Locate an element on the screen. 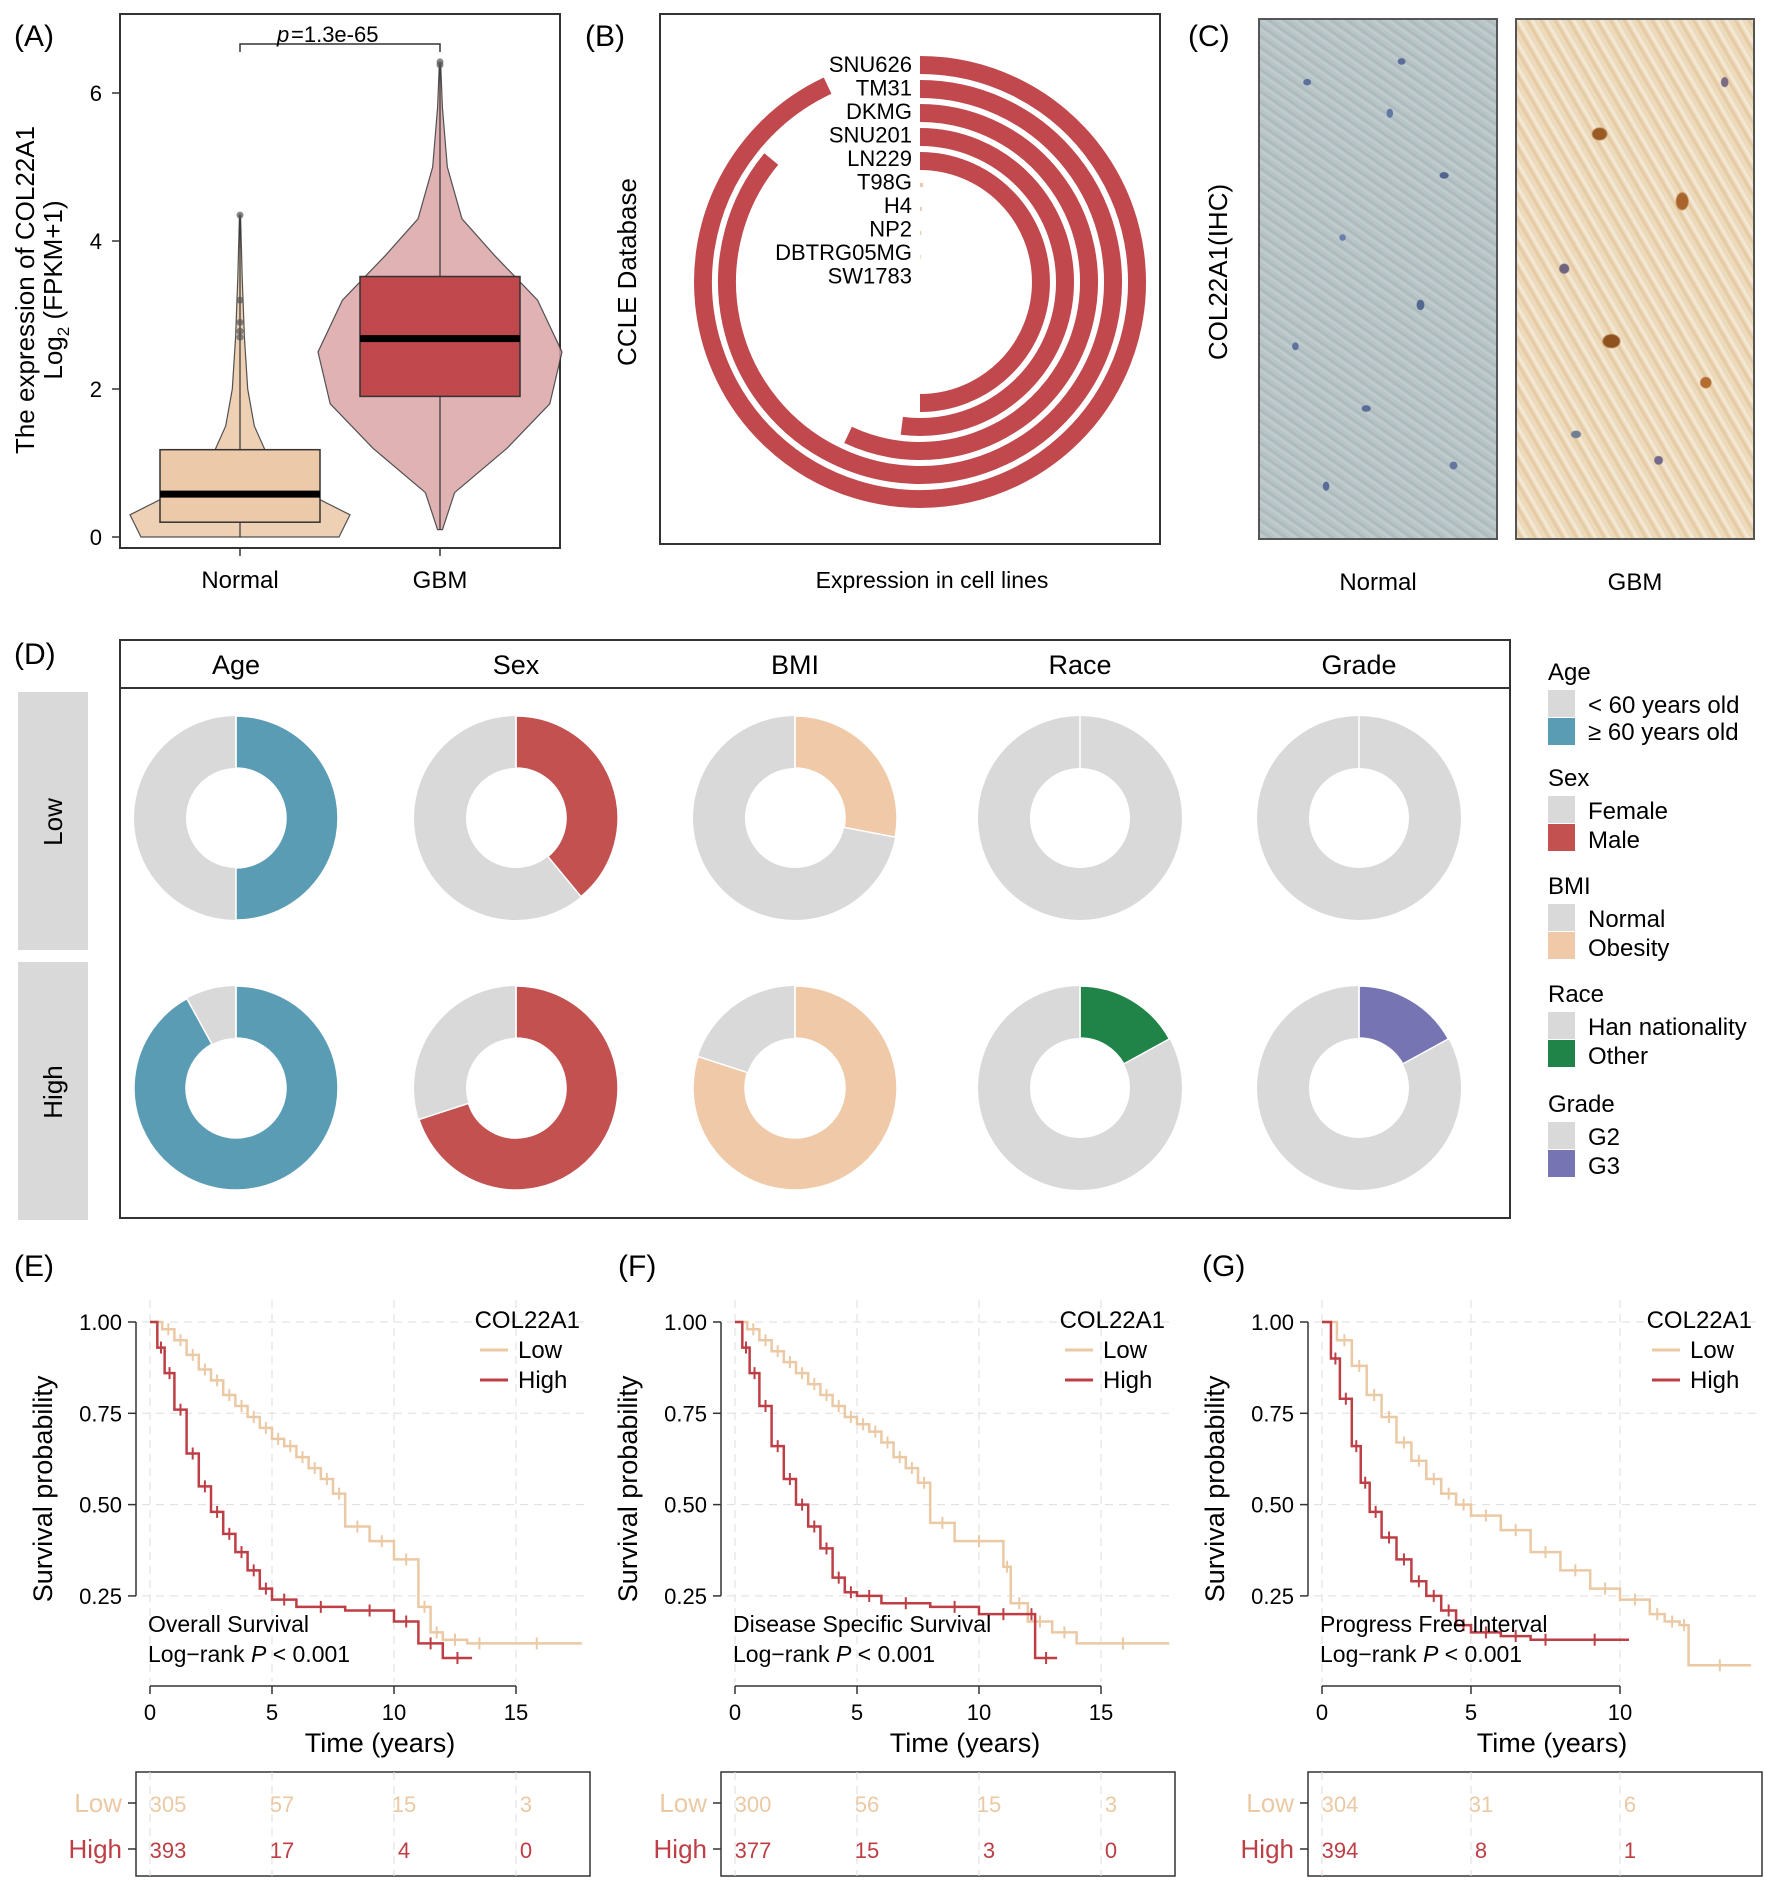  ccle-x-axis-title: Expression in cell lines is located at coordinates (932, 580).